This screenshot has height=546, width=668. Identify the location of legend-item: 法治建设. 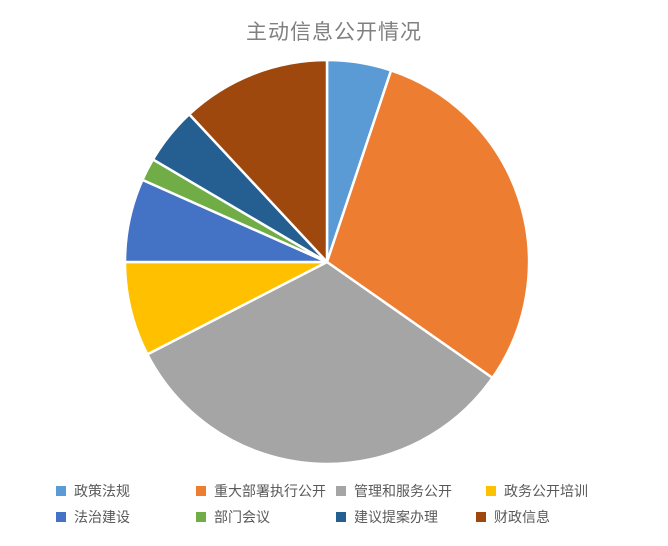
(126, 517).